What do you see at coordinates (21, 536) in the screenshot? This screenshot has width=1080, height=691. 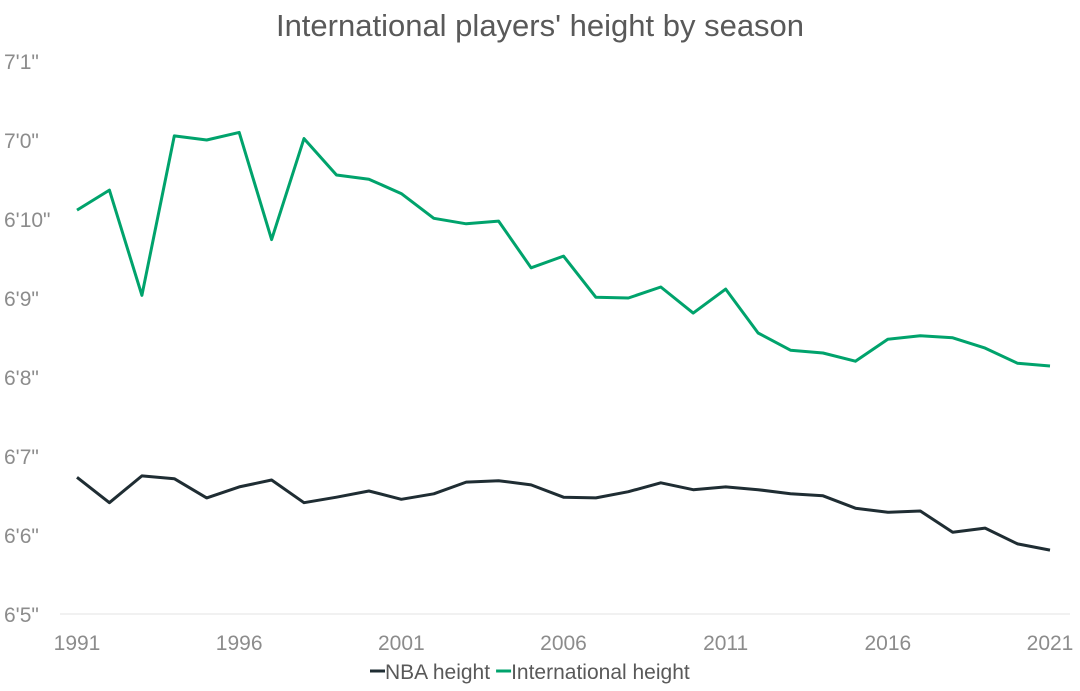 I see `y-tick-label: 6'6"` at bounding box center [21, 536].